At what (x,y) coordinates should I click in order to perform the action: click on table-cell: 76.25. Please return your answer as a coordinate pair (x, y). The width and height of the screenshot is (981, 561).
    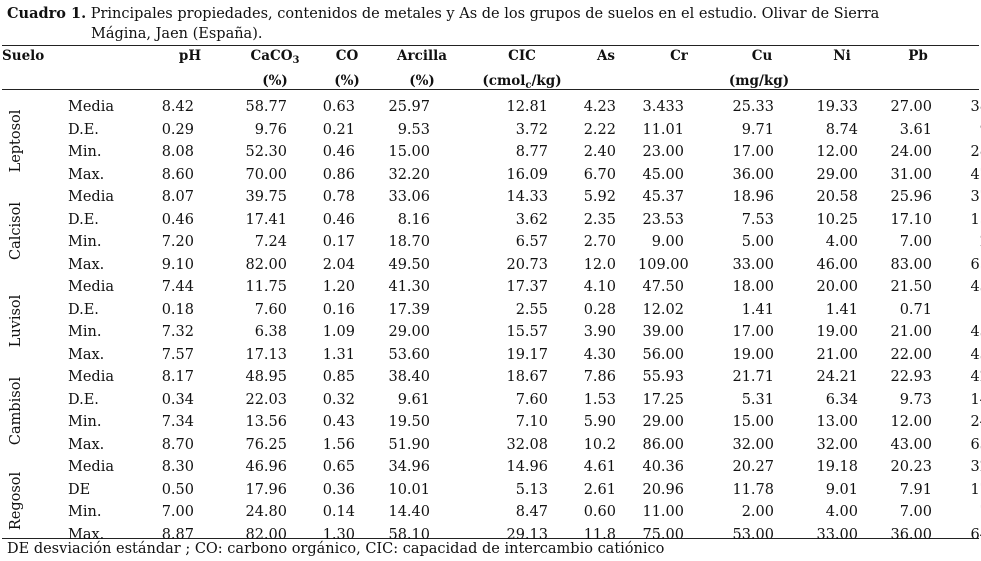
    Looking at the image, I should click on (266, 444).